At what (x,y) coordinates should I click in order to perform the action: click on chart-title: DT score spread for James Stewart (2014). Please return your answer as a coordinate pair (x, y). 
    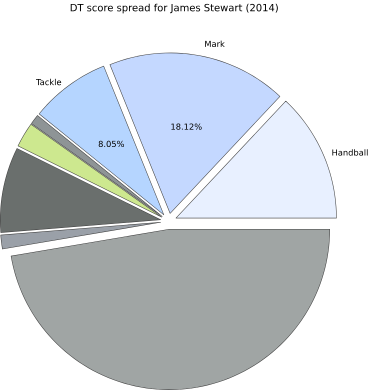
    Looking at the image, I should click on (174, 9).